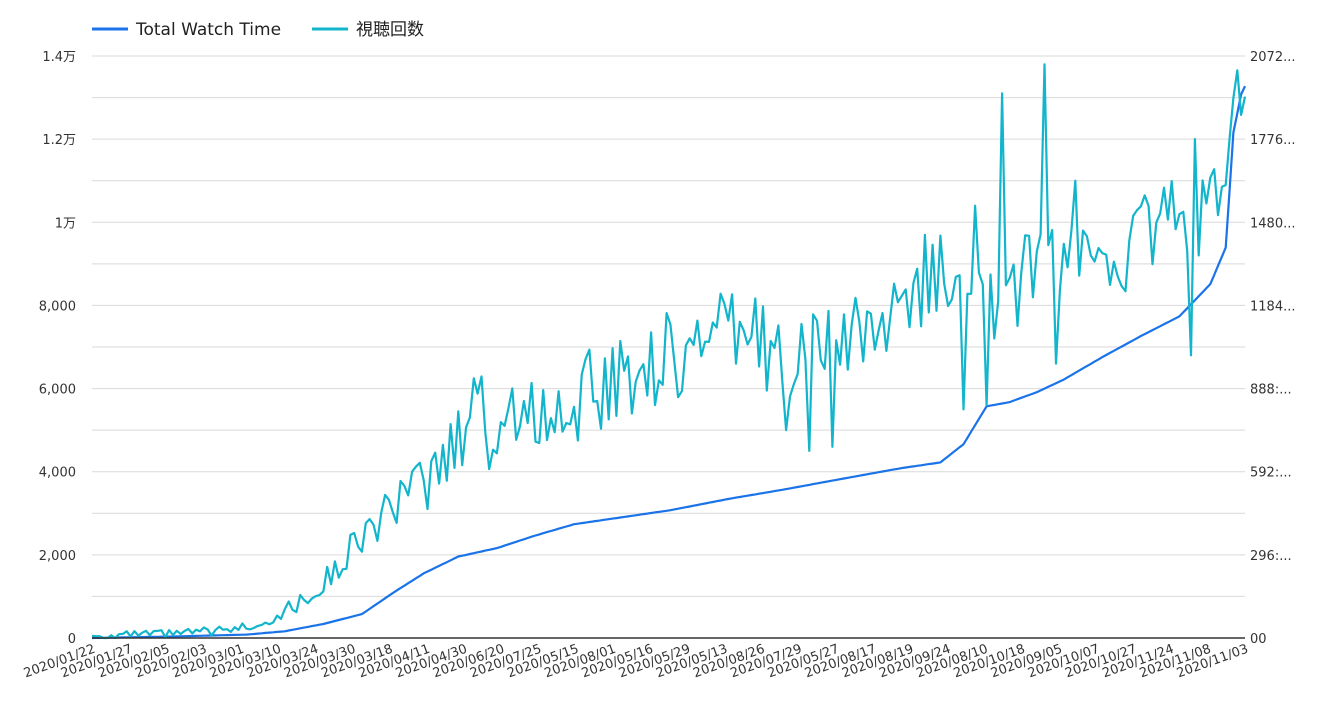  Describe the element at coordinates (1258, 639) in the screenshot. I see `right-tick-label: 00` at that location.